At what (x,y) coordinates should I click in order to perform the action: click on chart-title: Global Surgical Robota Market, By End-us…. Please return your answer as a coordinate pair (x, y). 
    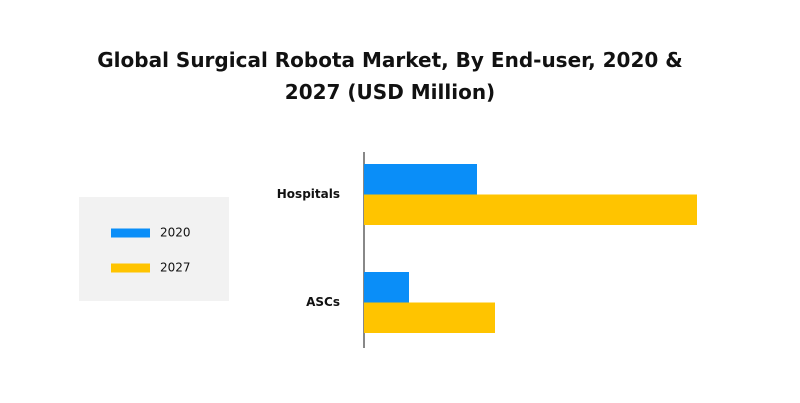
    Looking at the image, I should click on (390, 76).